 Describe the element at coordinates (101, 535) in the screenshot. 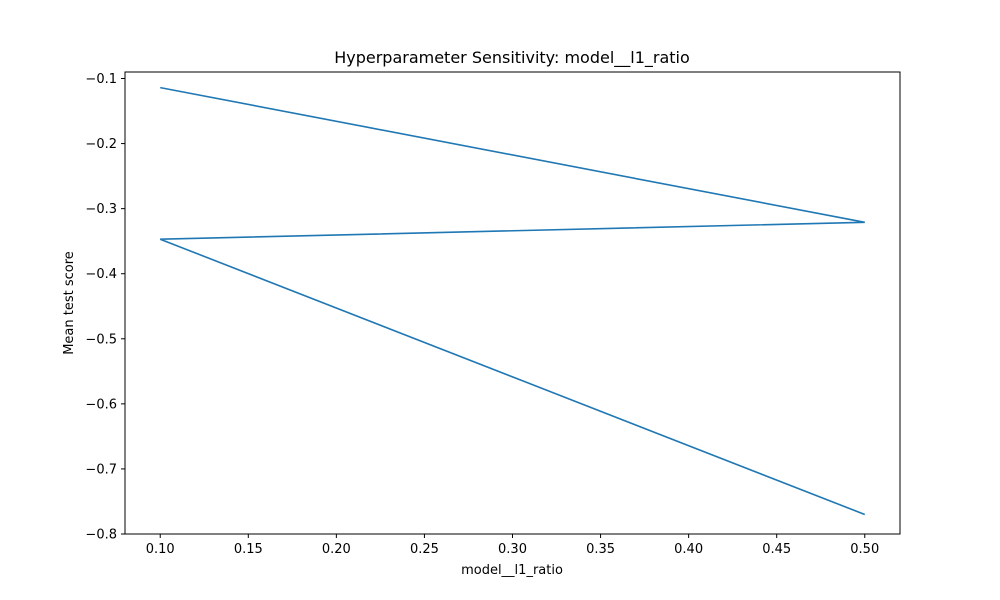

I see `y-tick-label: −0.8` at that location.